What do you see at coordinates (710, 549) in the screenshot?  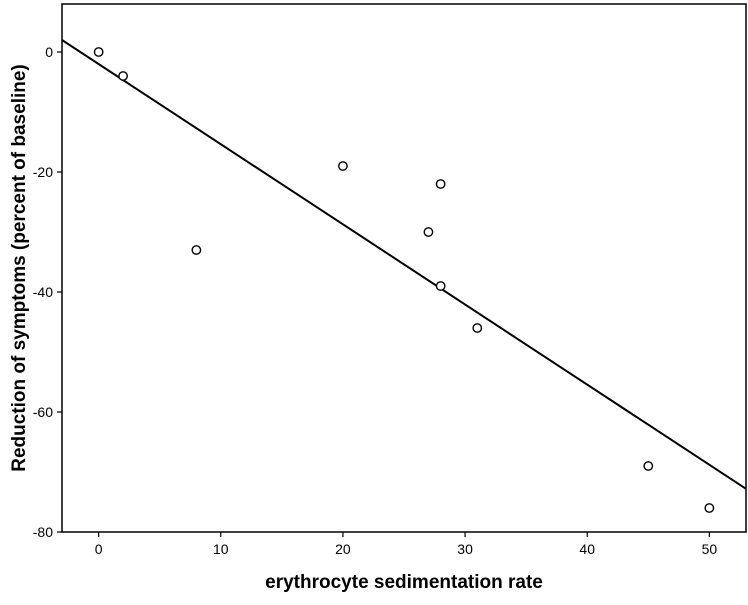 I see `x-tick-label: 50` at bounding box center [710, 549].